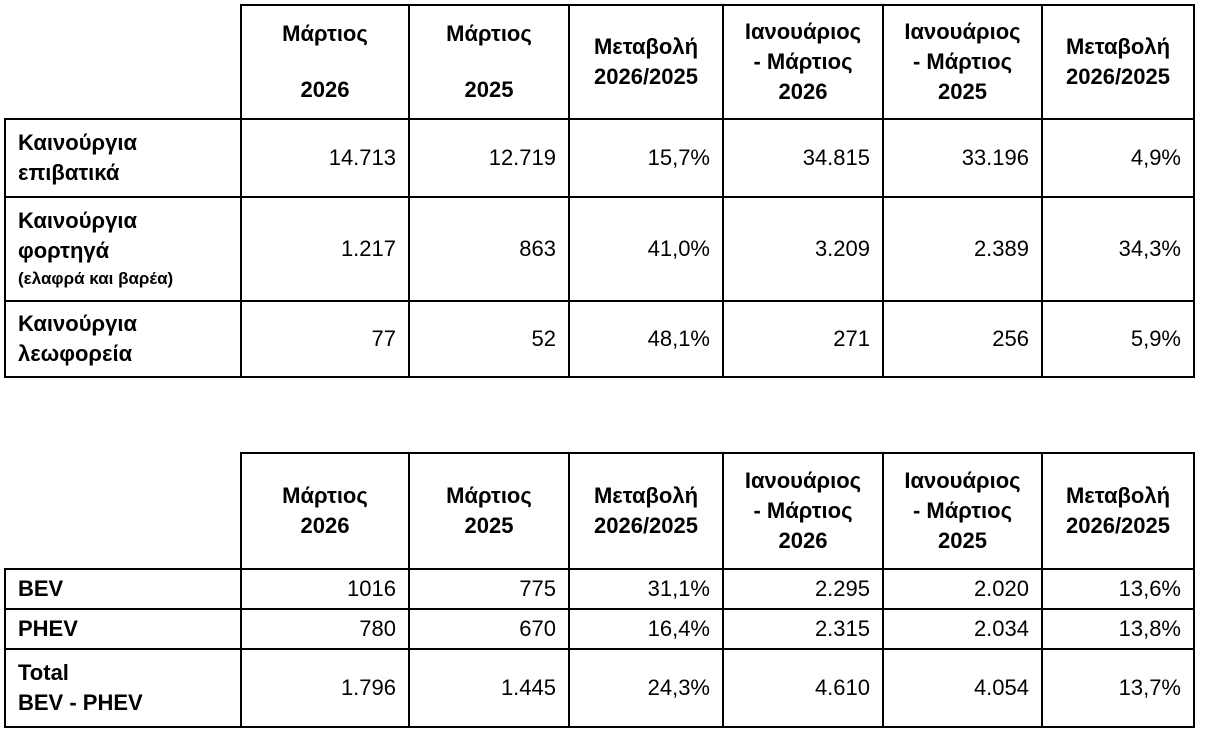  What do you see at coordinates (489, 158) in the screenshot?
I see `value-cell: 12.719` at bounding box center [489, 158].